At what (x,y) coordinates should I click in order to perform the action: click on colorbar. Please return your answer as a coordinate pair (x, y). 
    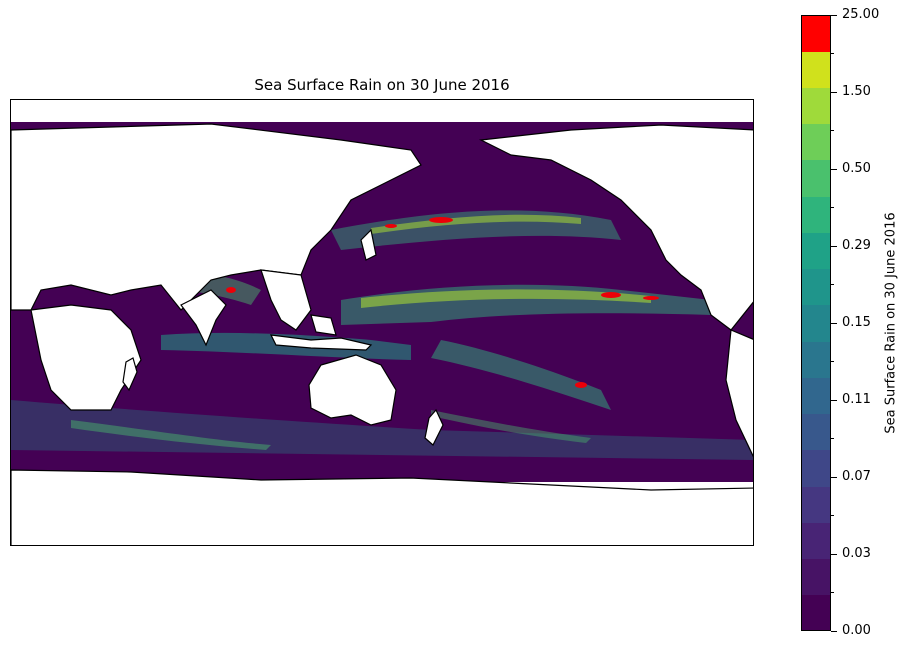
    Looking at the image, I should click on (816, 323).